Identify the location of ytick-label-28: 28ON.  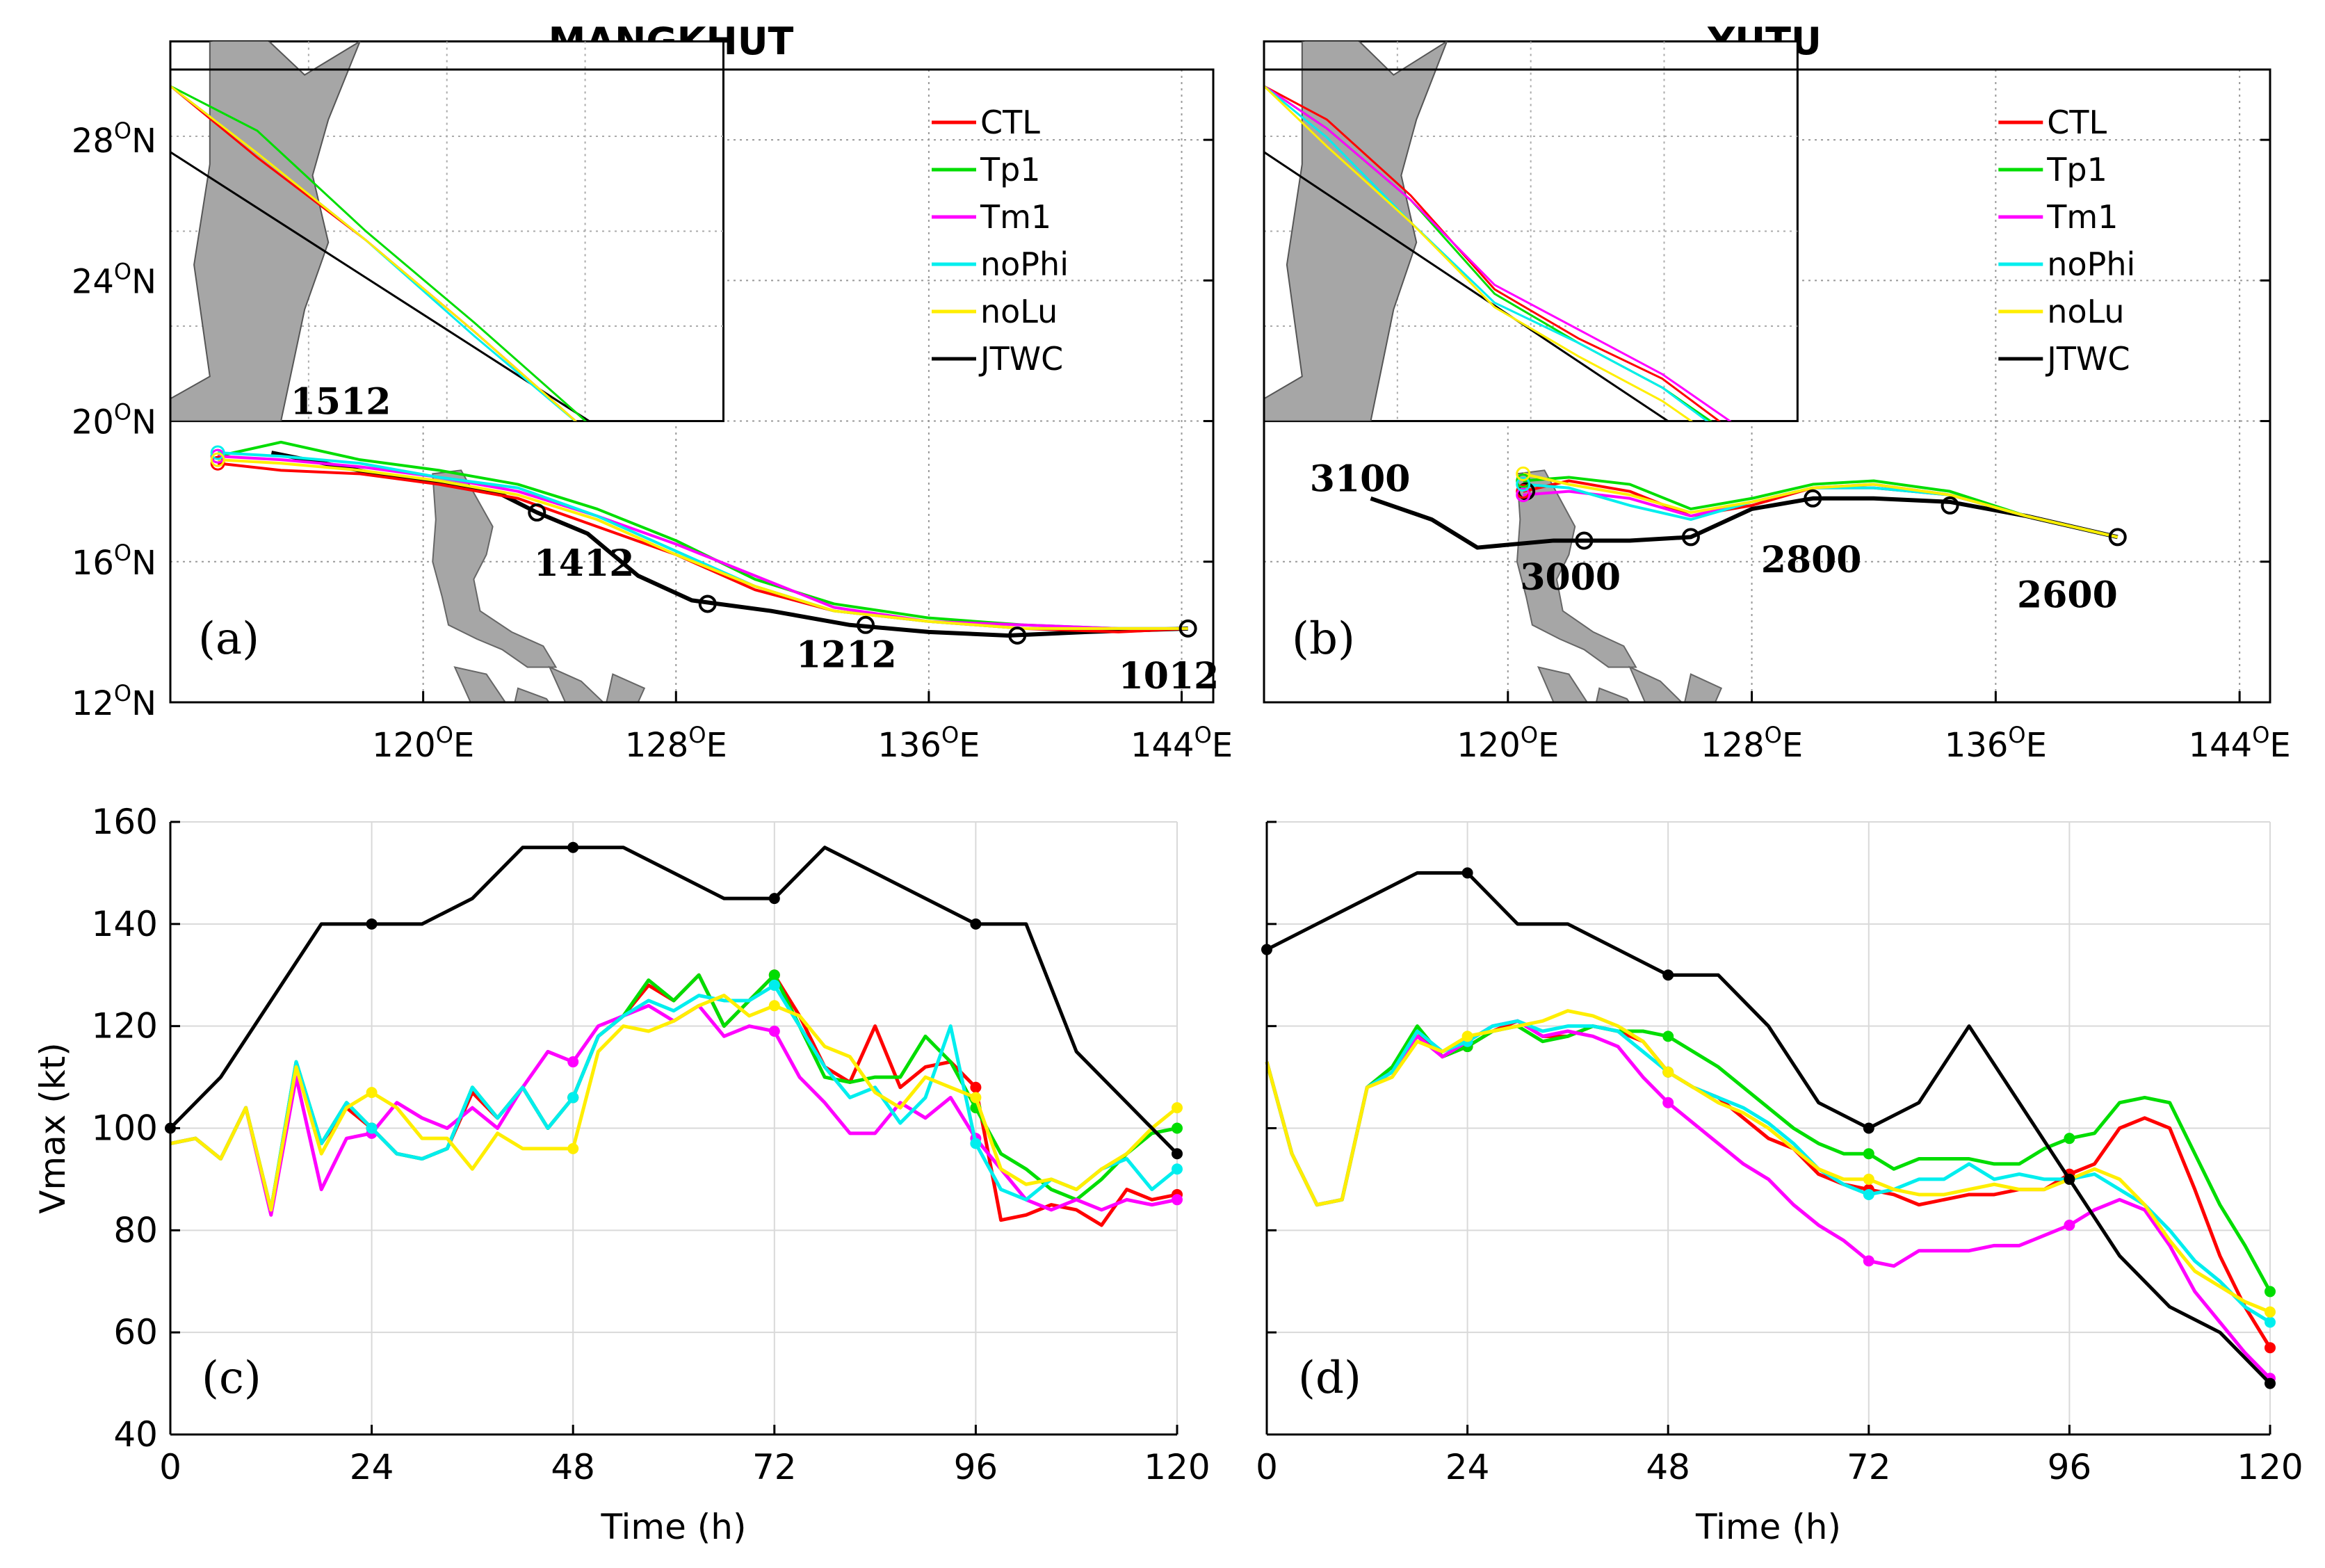
(114, 139).